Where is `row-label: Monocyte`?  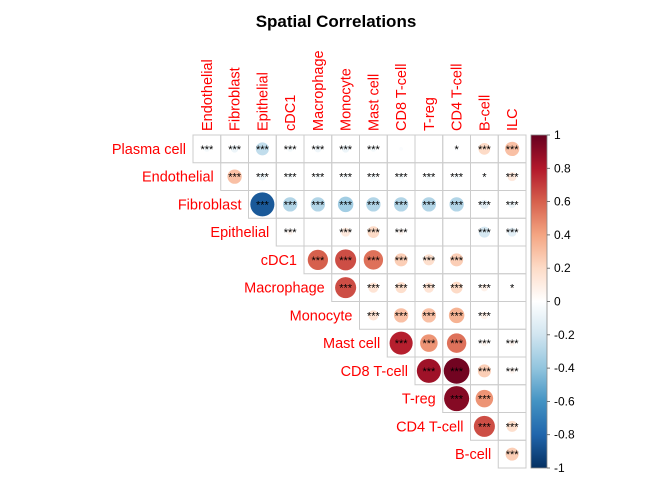 row-label: Monocyte is located at coordinates (321, 316).